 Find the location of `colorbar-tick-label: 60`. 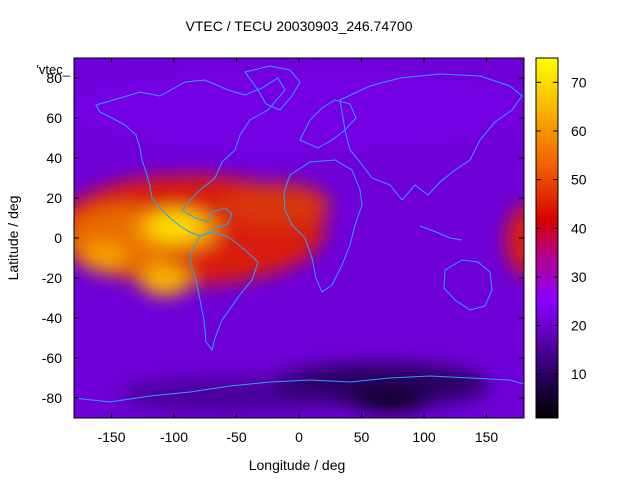

colorbar-tick-label: 60 is located at coordinates (579, 131).